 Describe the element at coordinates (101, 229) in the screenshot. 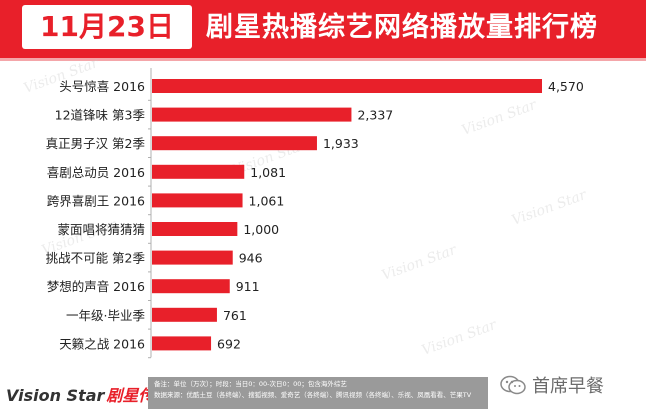

I see `category-label: 蒙面唱将猜猜猜` at that location.